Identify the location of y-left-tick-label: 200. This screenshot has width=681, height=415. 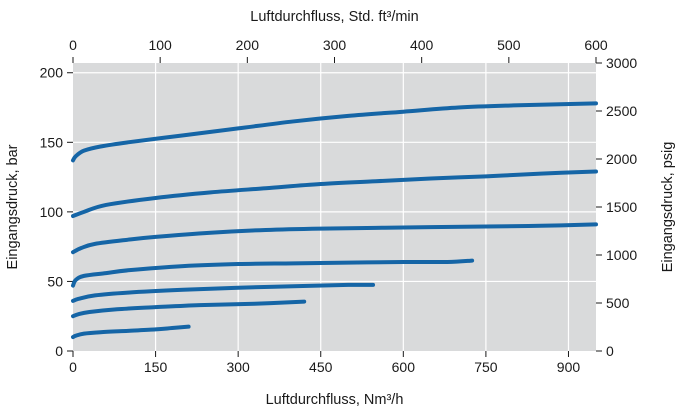
(52, 73).